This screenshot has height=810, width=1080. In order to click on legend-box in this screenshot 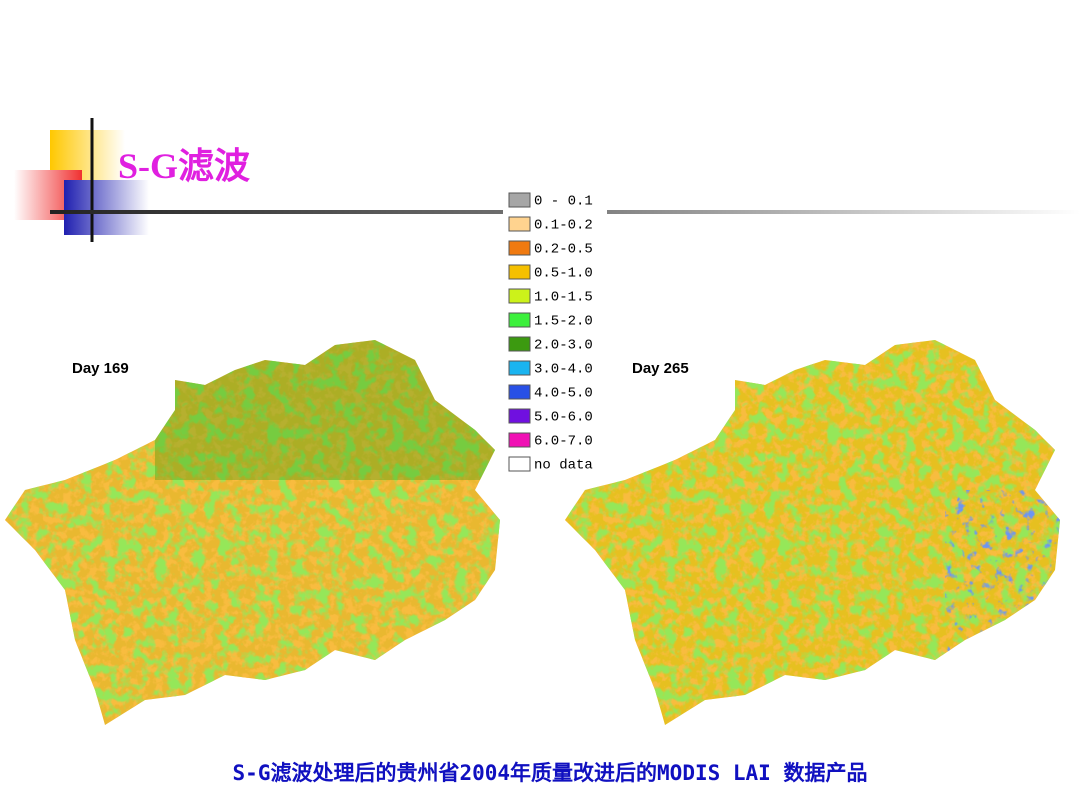, I will do `click(555, 333)`.